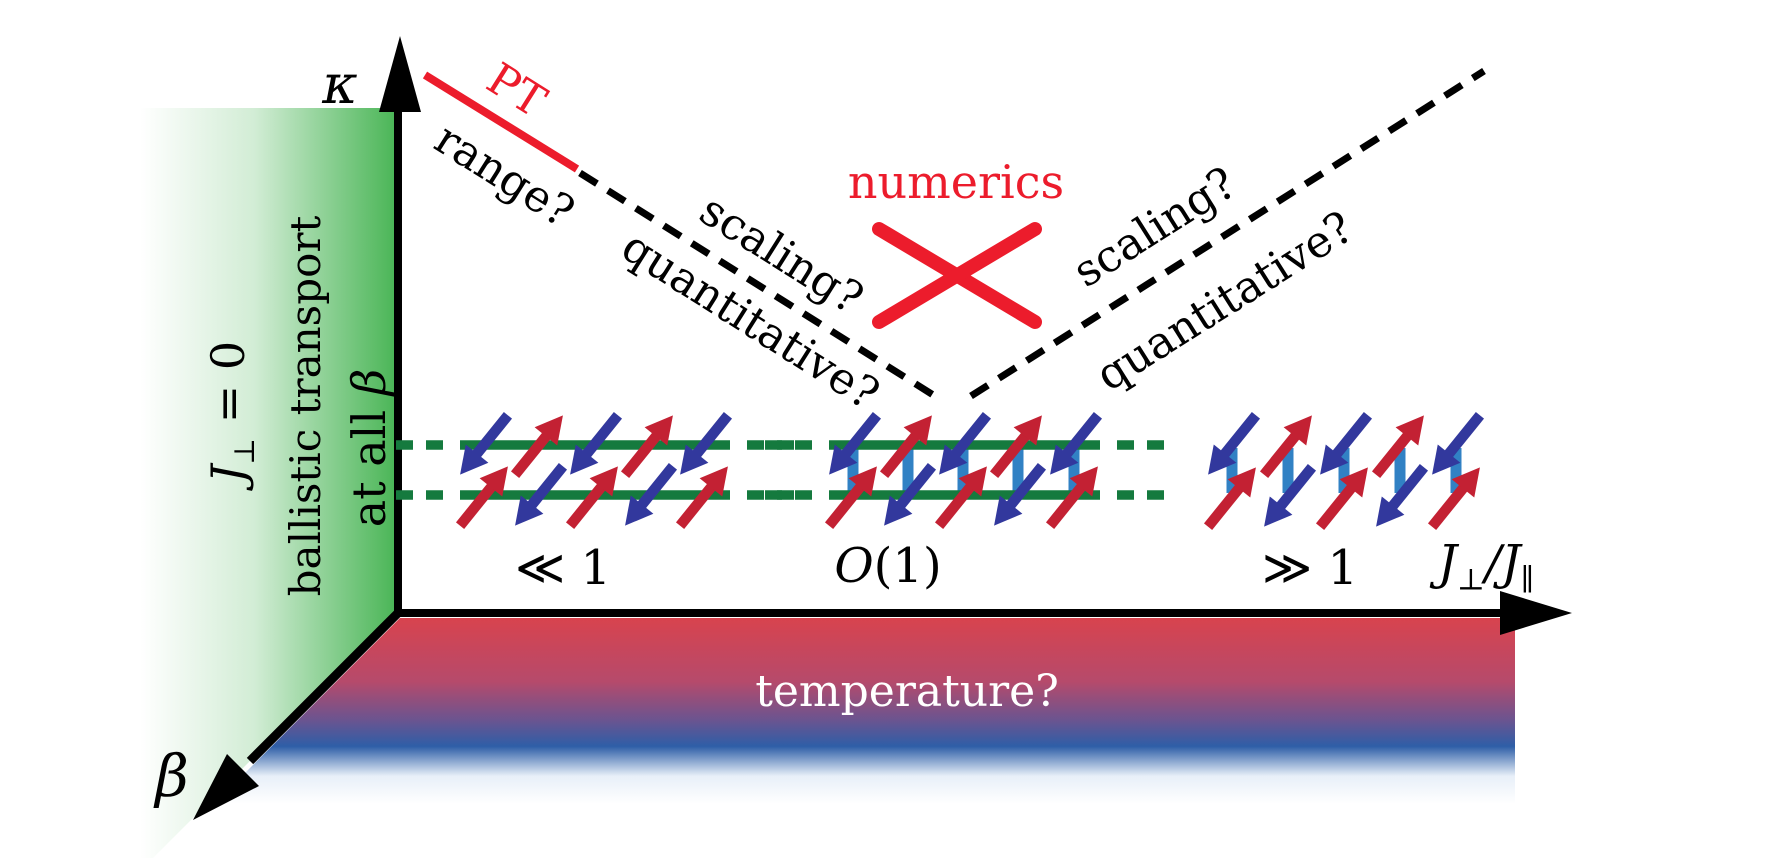 The width and height of the screenshot is (1783, 858). Describe the element at coordinates (759, 285) in the screenshot. I see `crossover-line-left` at that location.